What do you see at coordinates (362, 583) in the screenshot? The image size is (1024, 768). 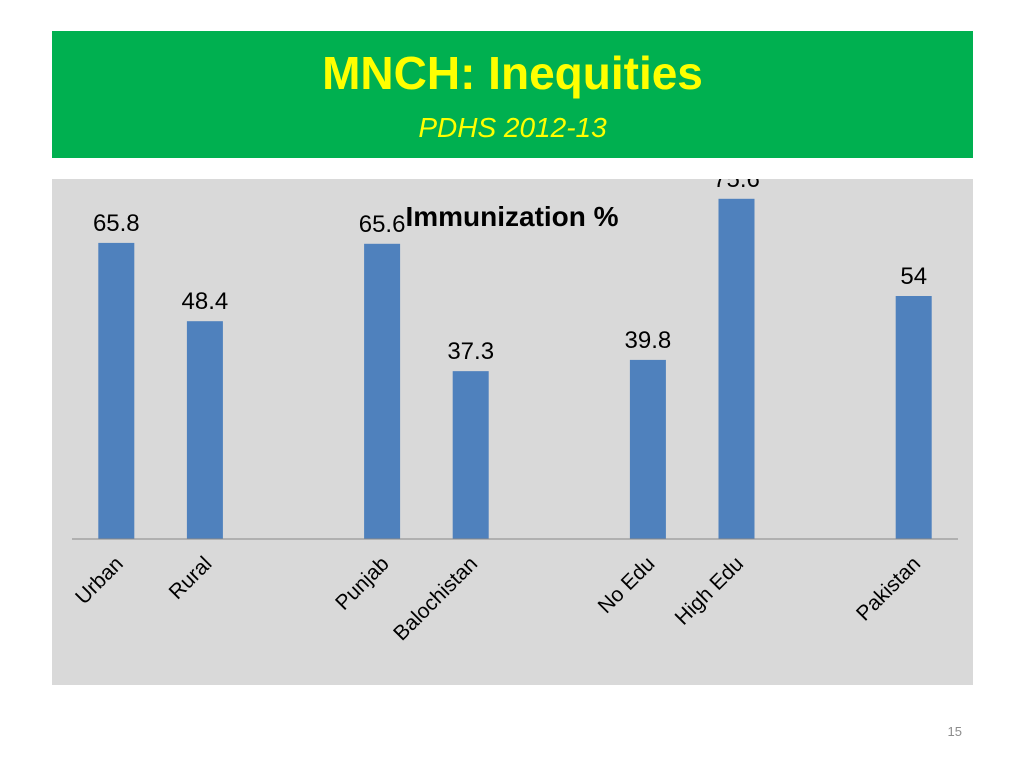 I see `tick-label-punjab: Punjab` at bounding box center [362, 583].